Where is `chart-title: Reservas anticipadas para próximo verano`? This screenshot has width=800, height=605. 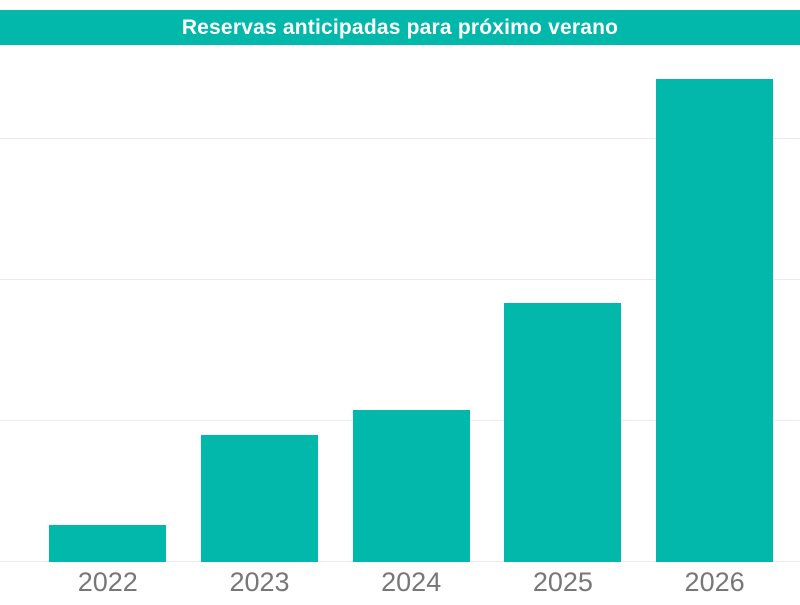 chart-title: Reservas anticipadas para próximo verano is located at coordinates (400, 27).